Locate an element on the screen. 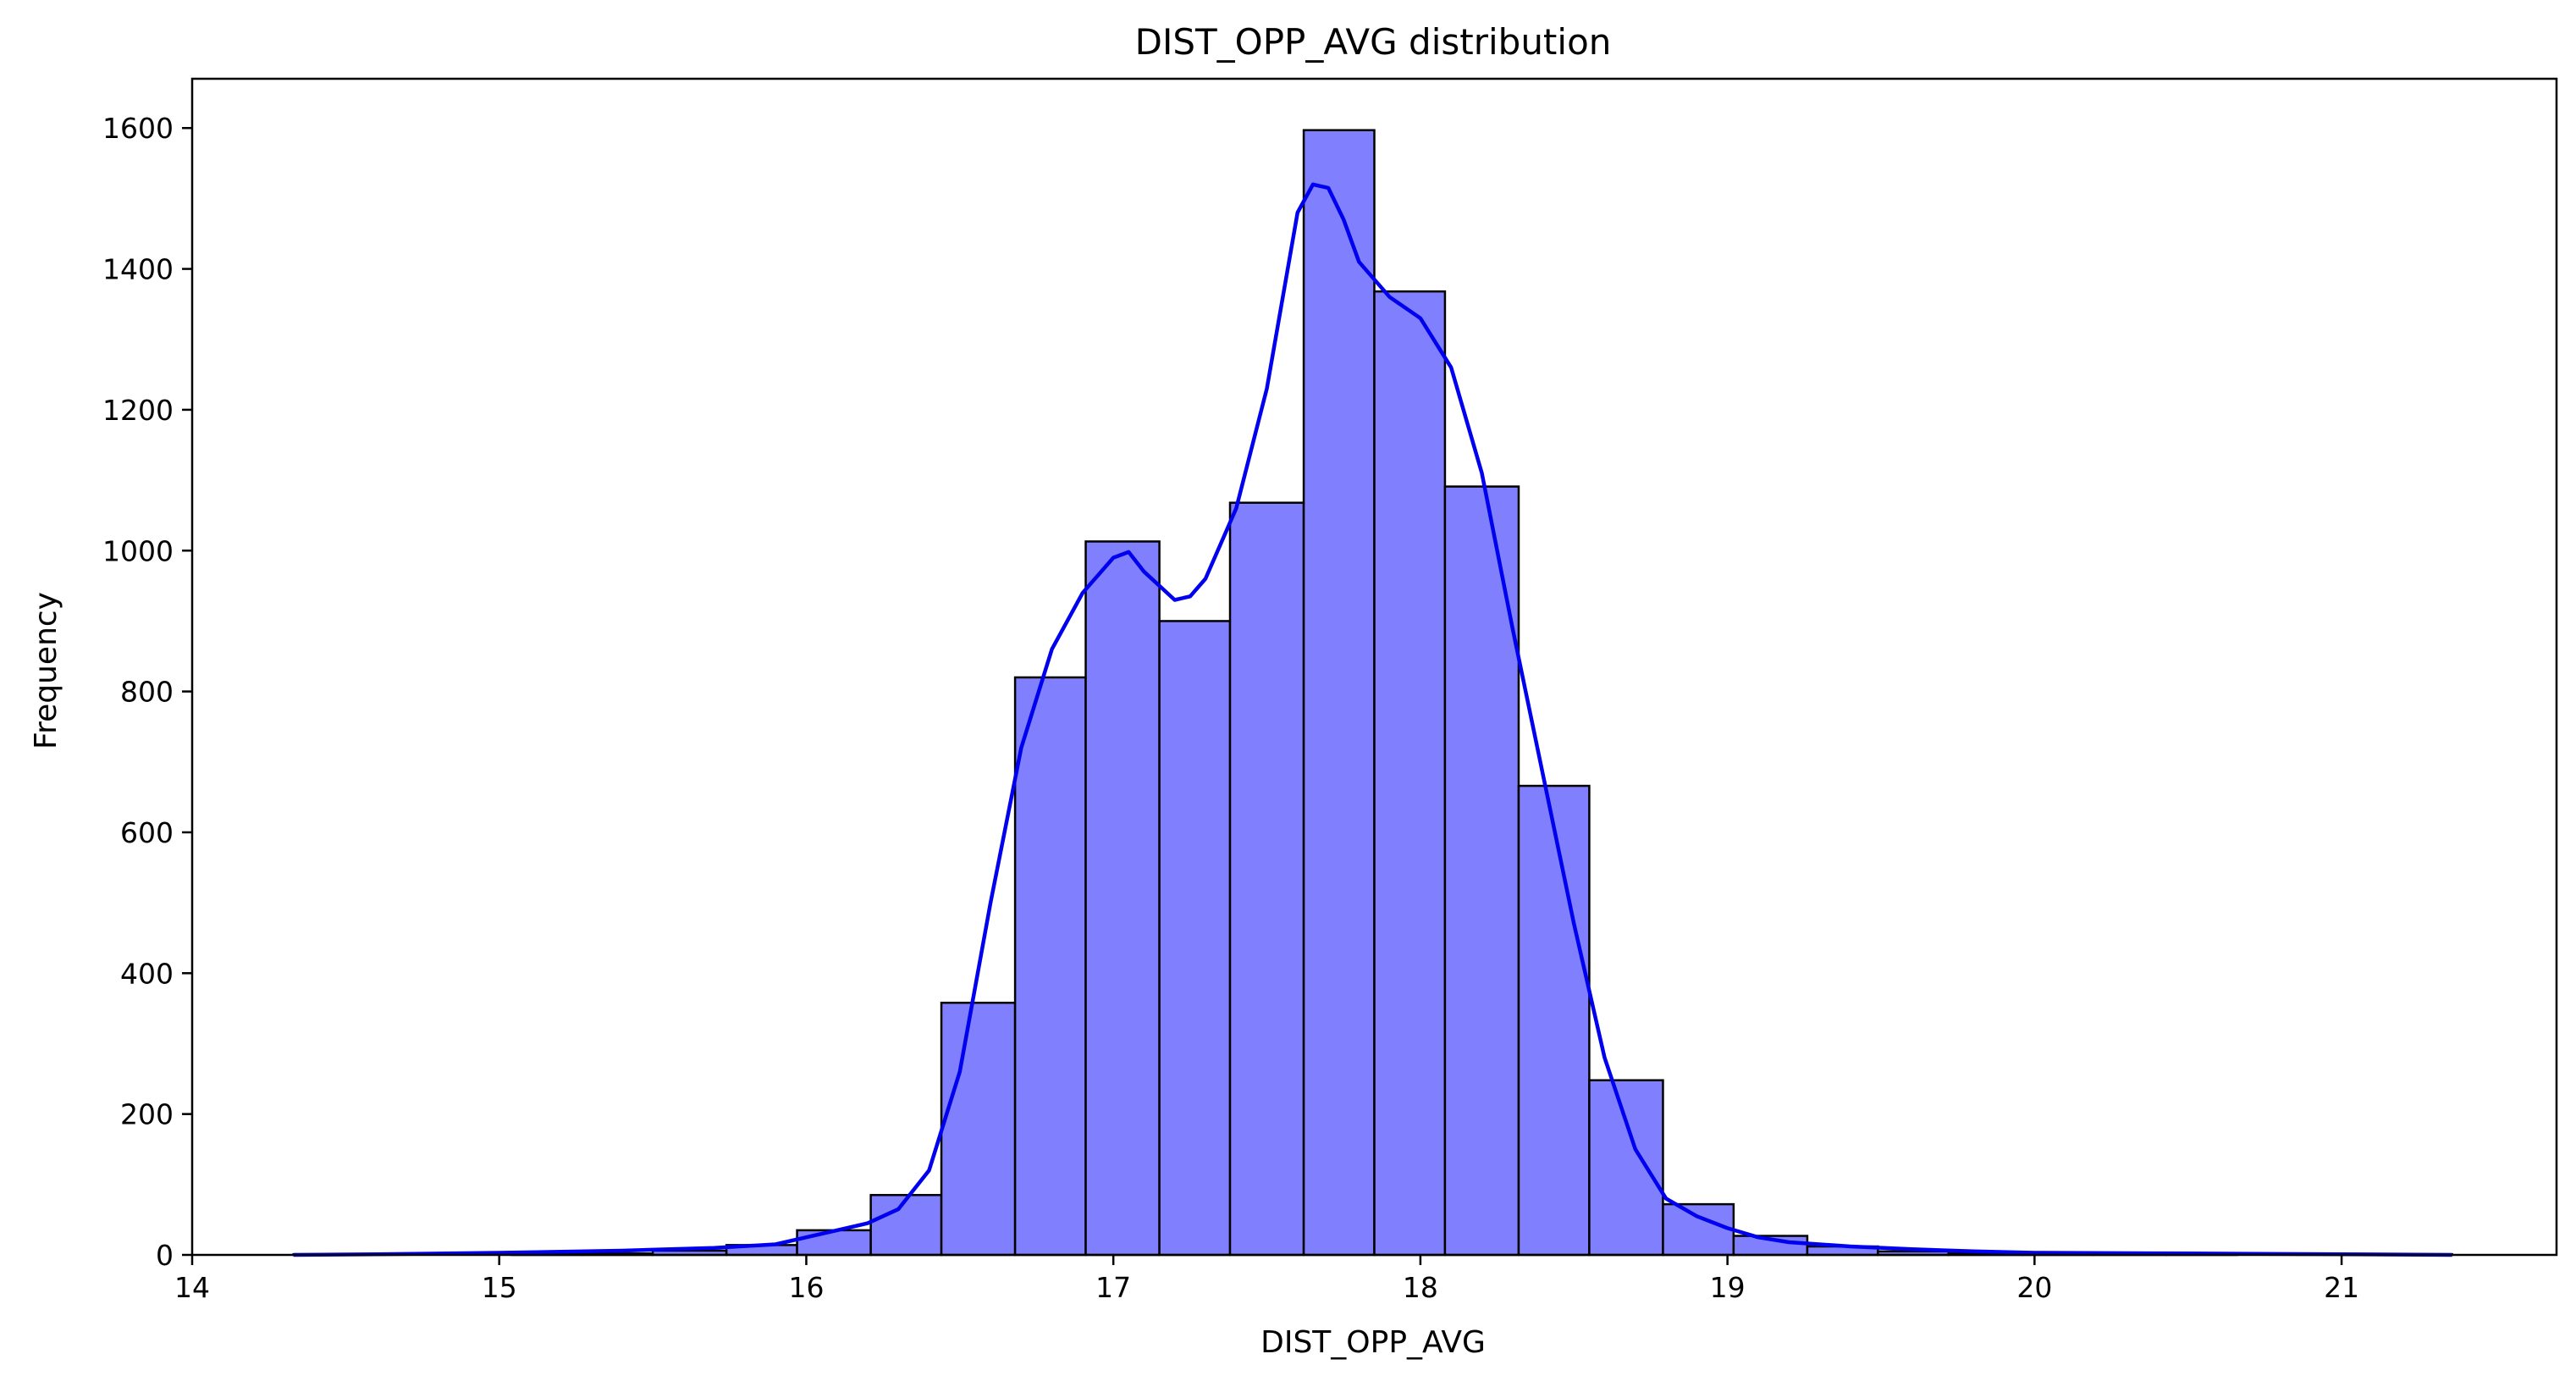 This screenshot has height=1387, width=2576. y-tick-label: 800 is located at coordinates (147, 692).